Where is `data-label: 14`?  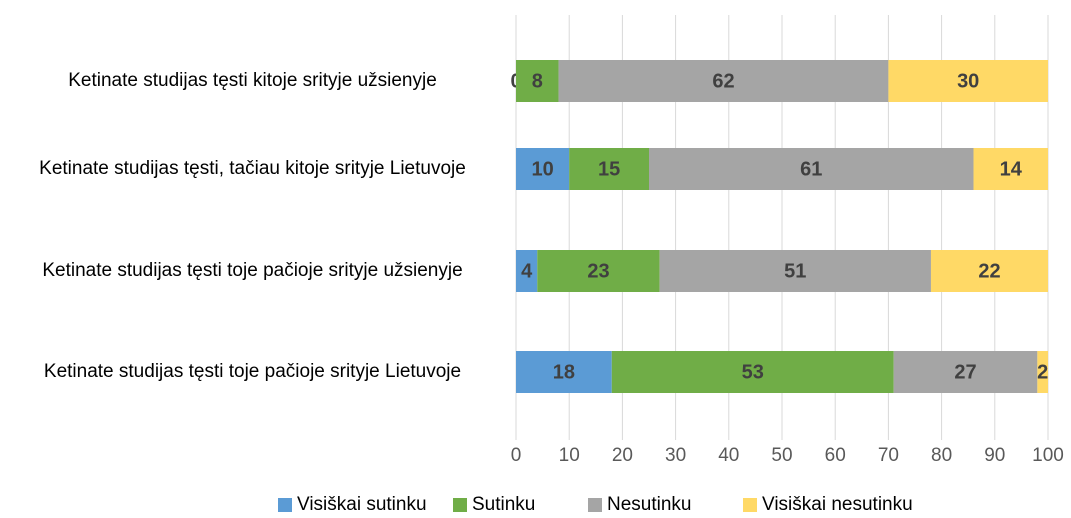 data-label: 14 is located at coordinates (1011, 169).